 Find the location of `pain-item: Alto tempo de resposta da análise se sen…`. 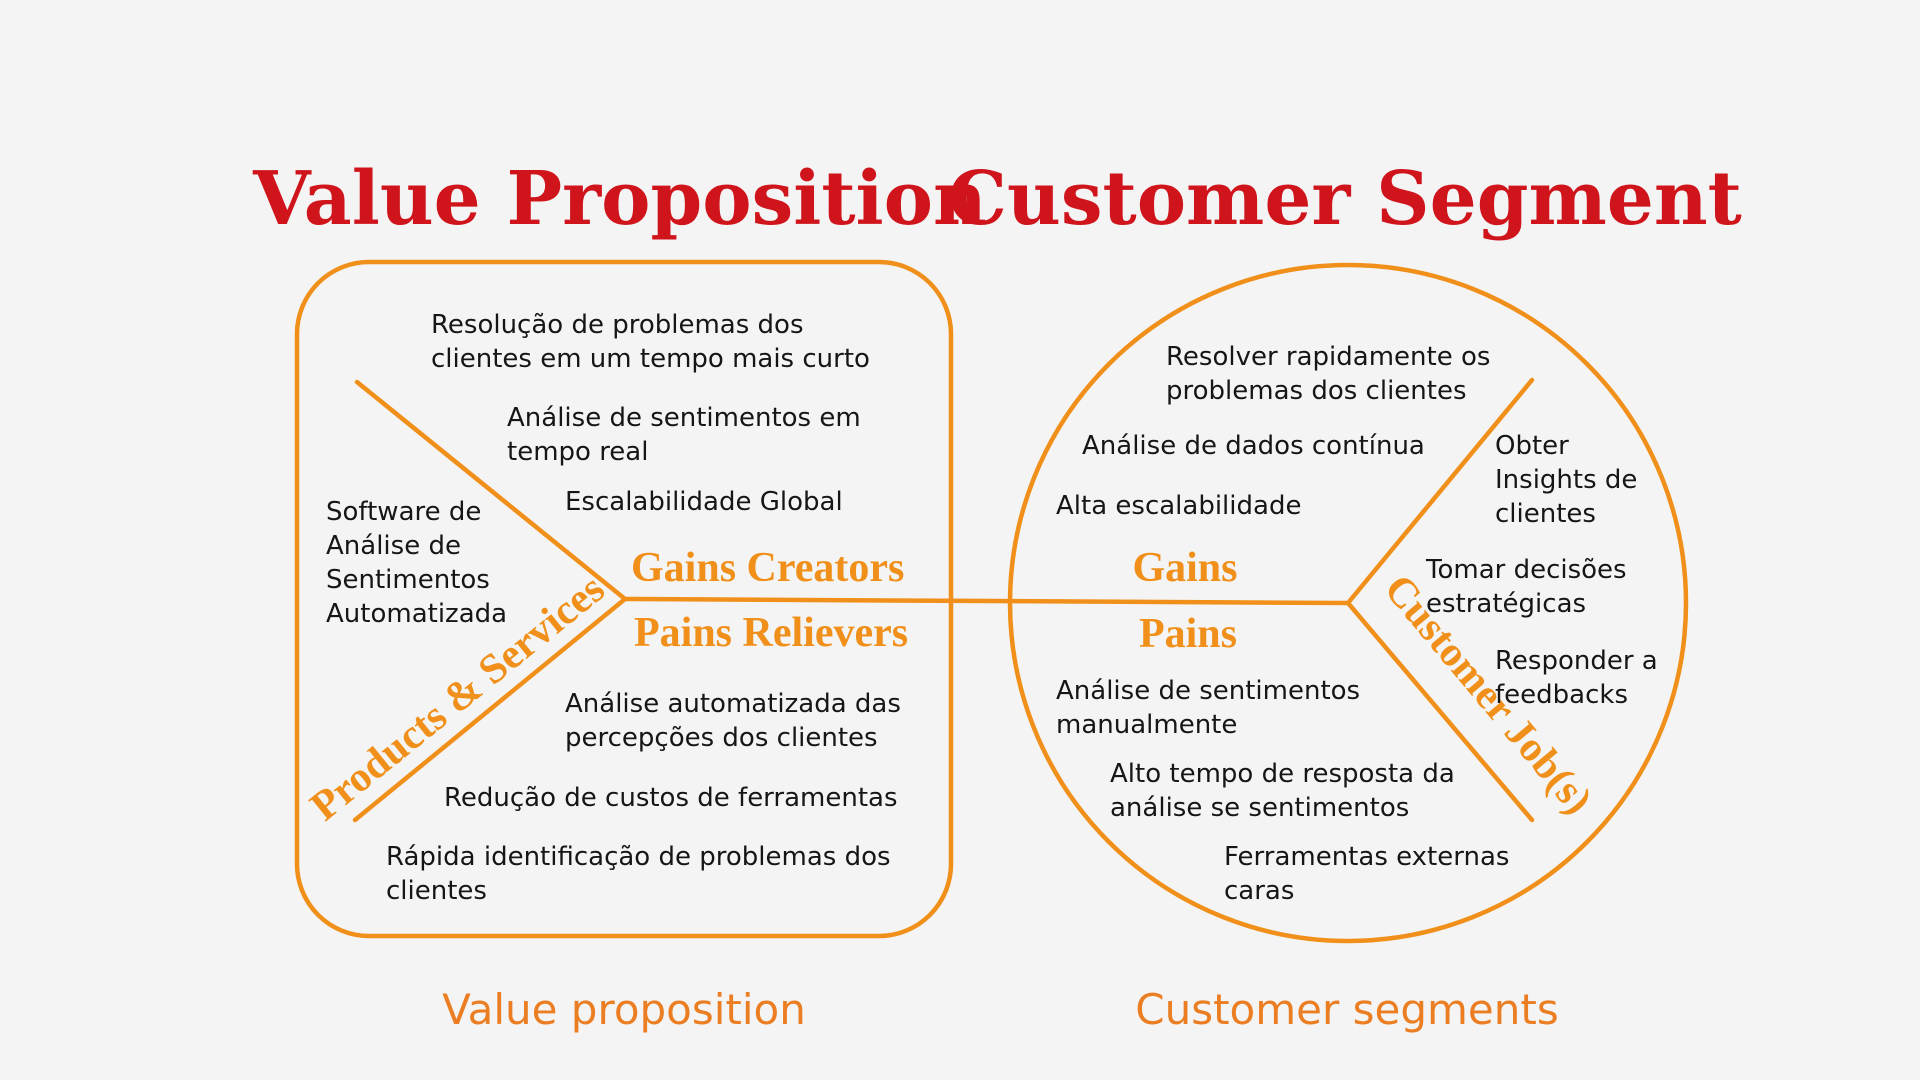

pain-item: Alto tempo de resposta da análise se sen… is located at coordinates (1286, 791).